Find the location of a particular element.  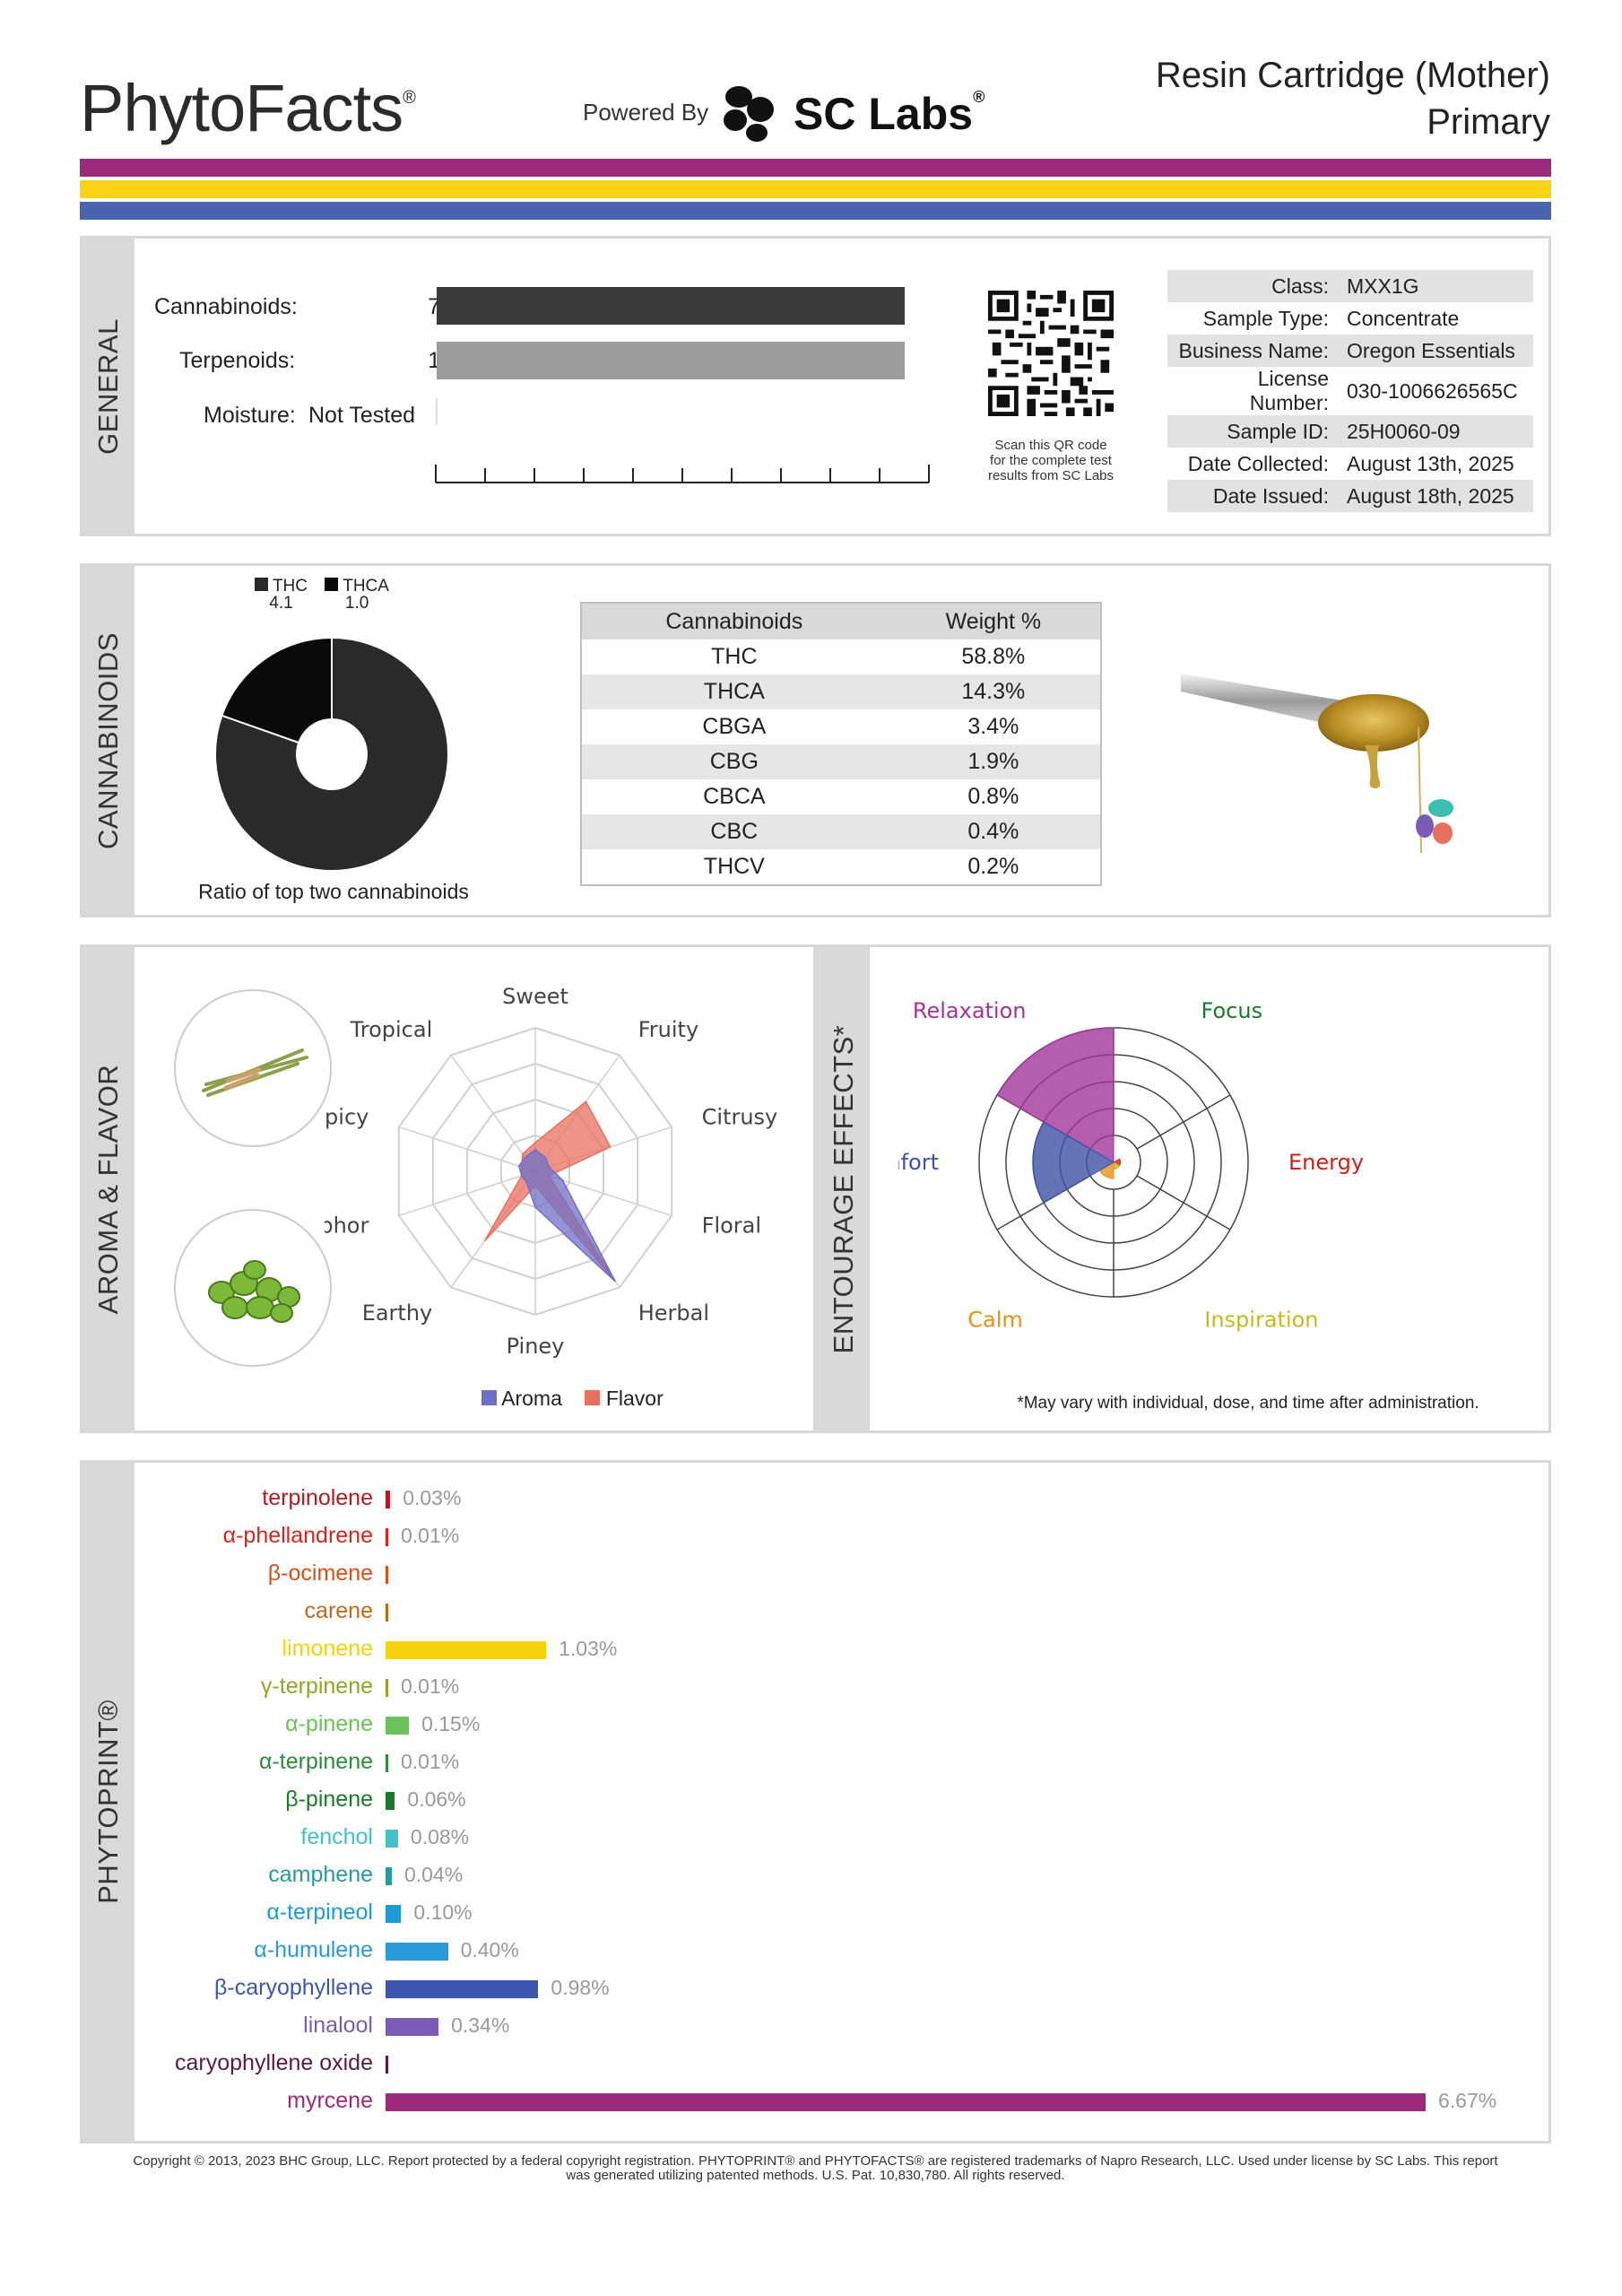

terpene-label: carene is located at coordinates (338, 1610).